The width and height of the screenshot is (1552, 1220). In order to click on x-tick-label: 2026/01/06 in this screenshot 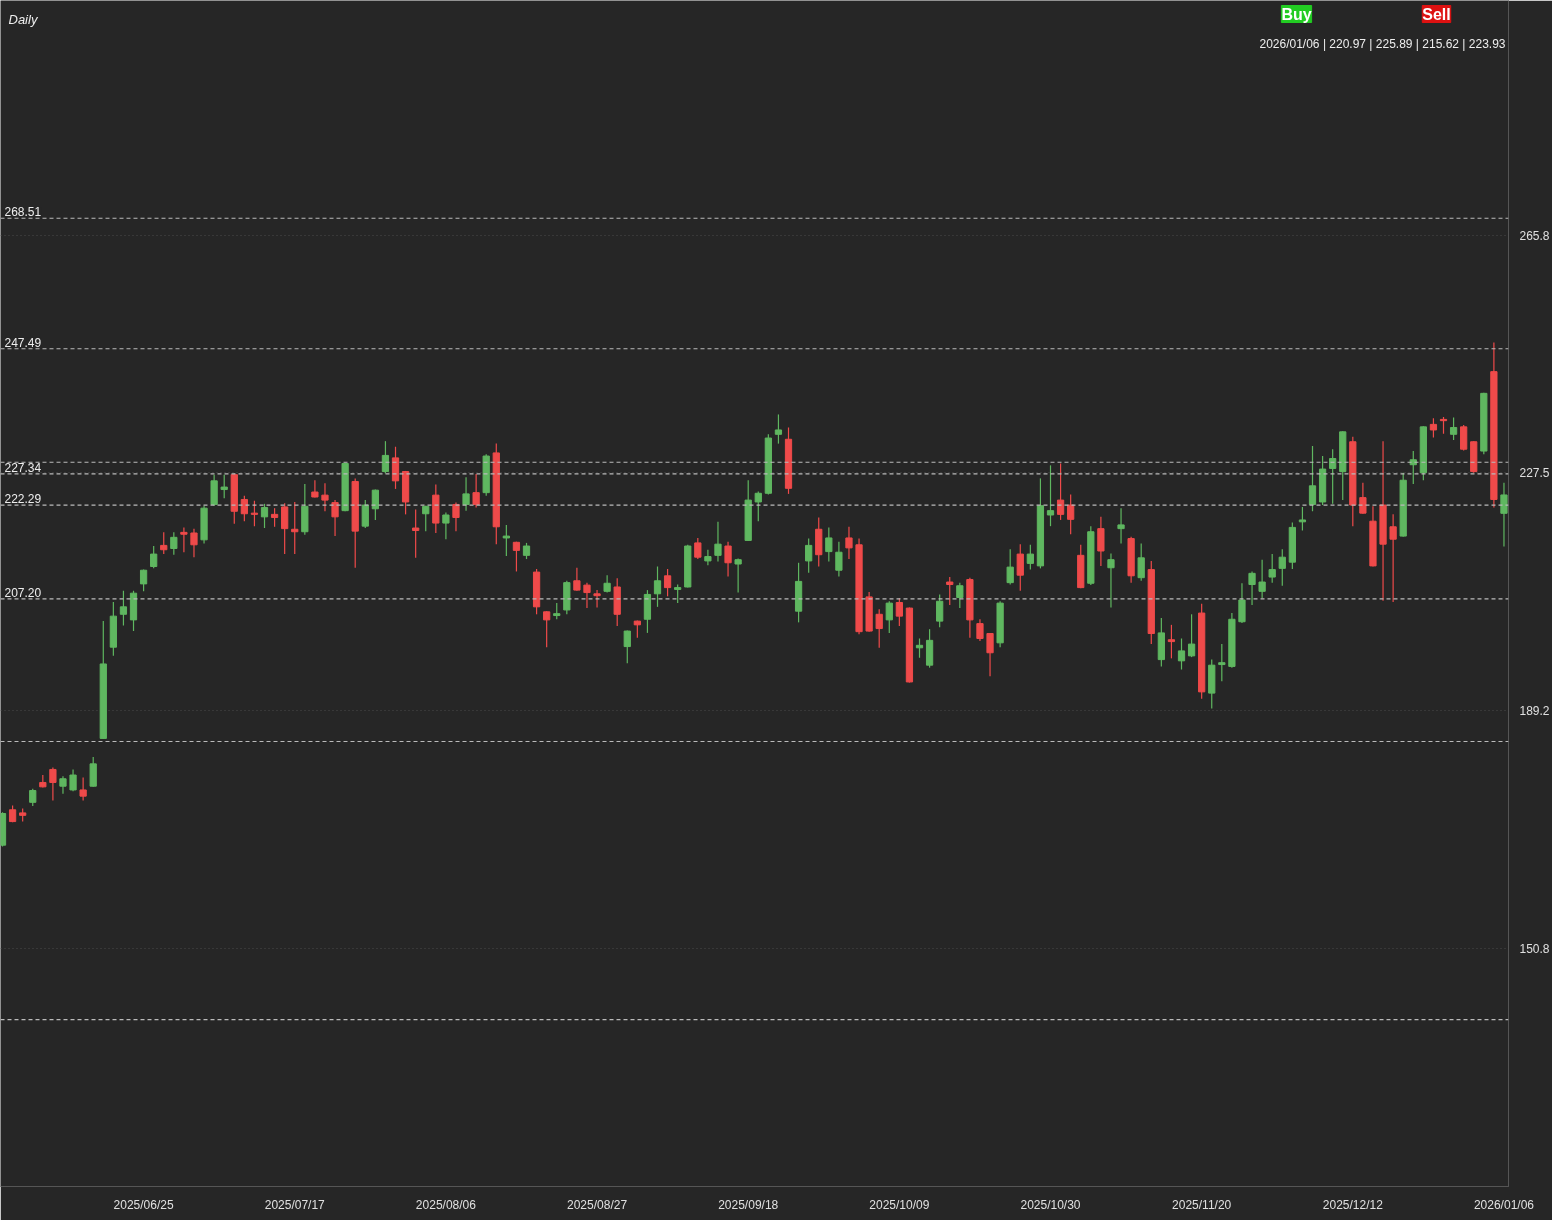, I will do `click(1504, 1204)`.